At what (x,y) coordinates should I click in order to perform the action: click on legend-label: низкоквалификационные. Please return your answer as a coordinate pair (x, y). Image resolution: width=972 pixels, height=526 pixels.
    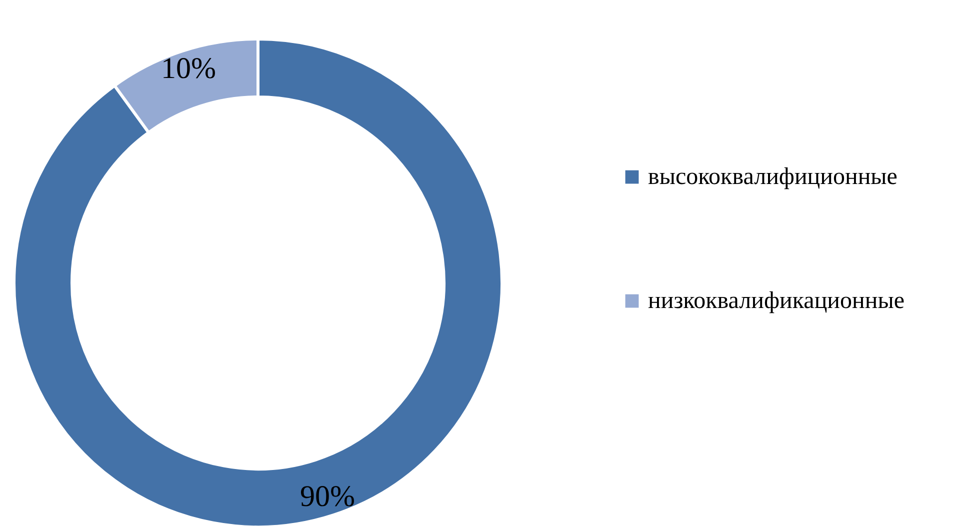
    Looking at the image, I should click on (776, 301).